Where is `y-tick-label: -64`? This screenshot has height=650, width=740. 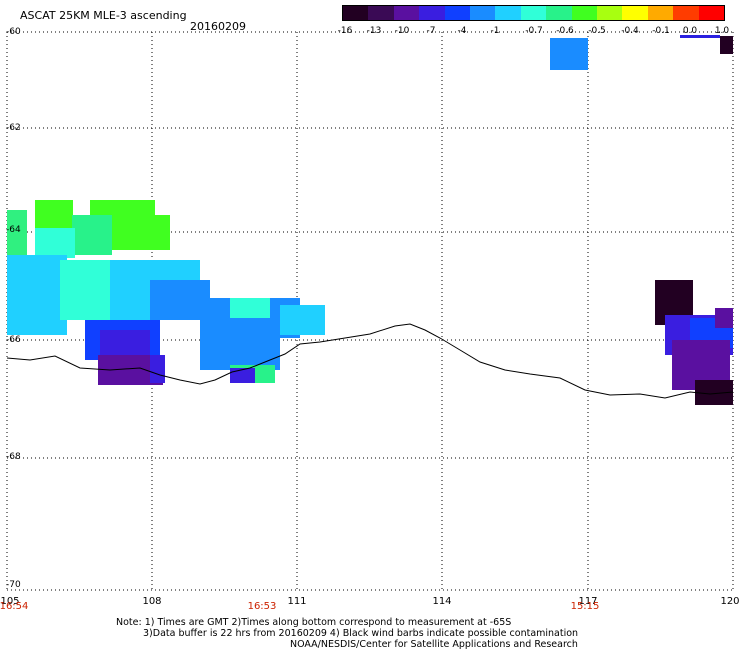
y-tick-label: -64 is located at coordinates (13, 230).